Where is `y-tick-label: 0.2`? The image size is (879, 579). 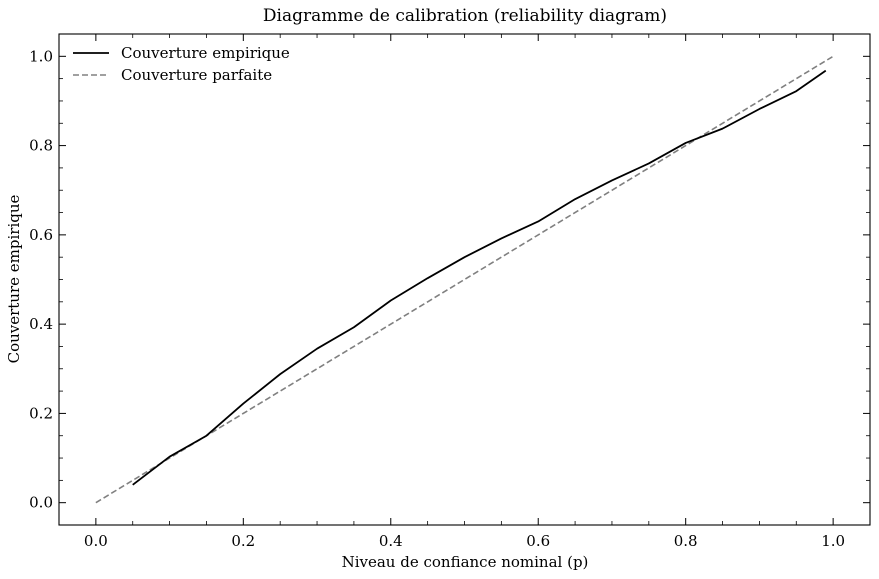
y-tick-label: 0.2 is located at coordinates (41, 413).